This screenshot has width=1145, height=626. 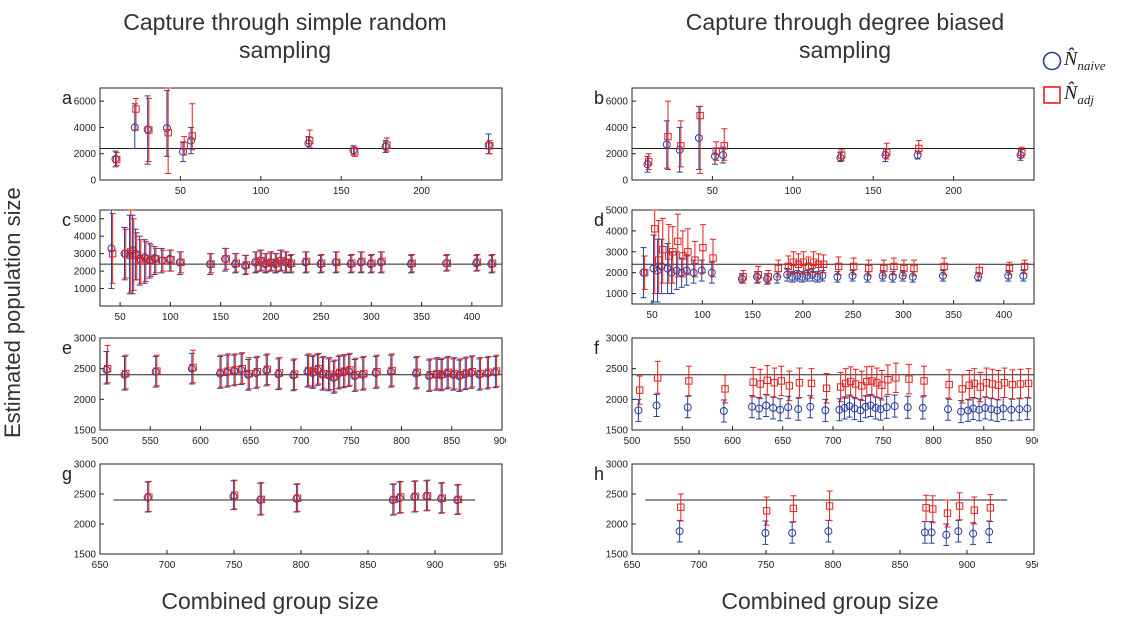 What do you see at coordinates (250, 441) in the screenshot?
I see `x-tick-label: 650` at bounding box center [250, 441].